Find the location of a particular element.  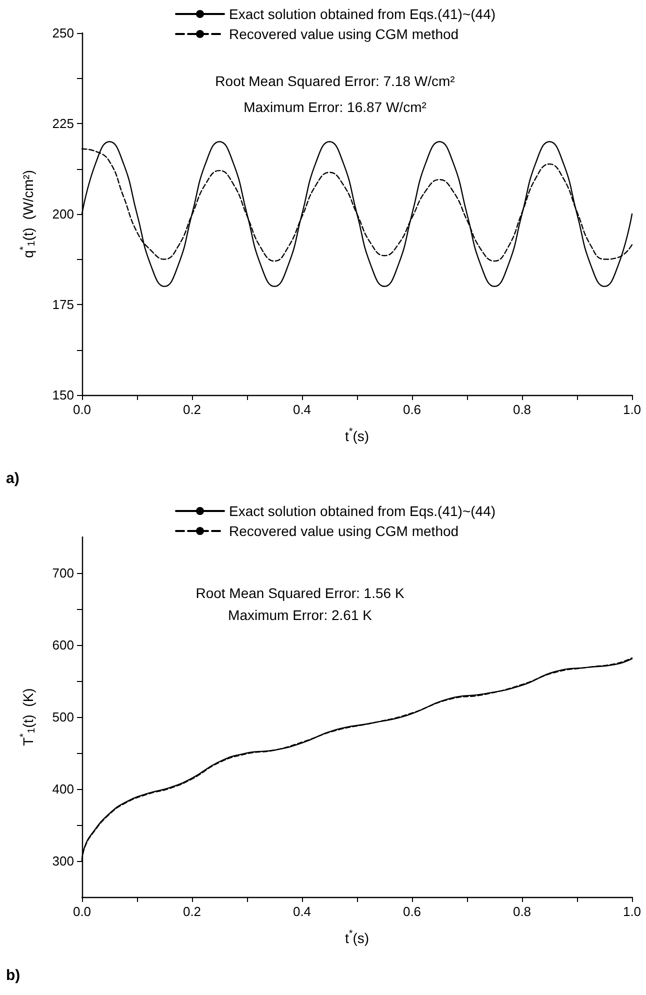

y-tick-label: 700 is located at coordinates (63, 573).